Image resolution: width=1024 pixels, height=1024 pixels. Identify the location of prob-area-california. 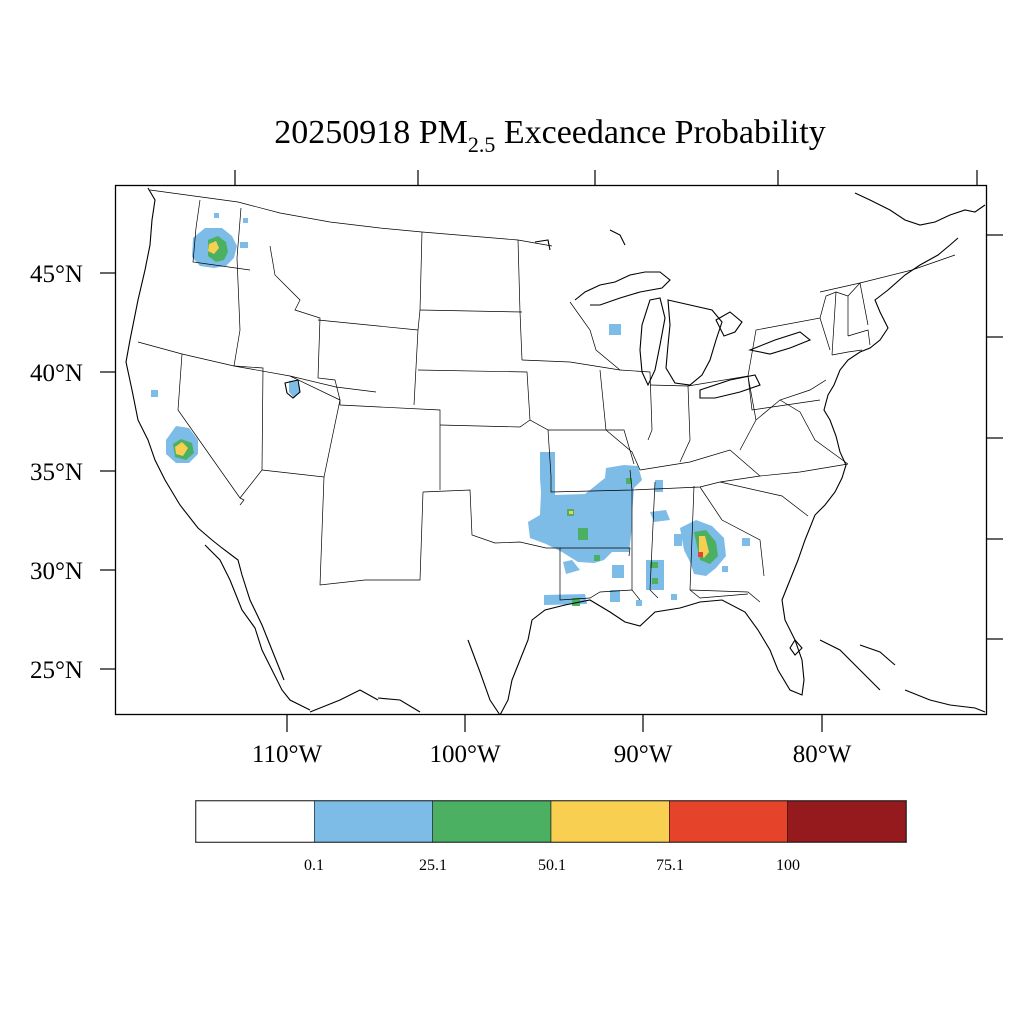
(174, 426).